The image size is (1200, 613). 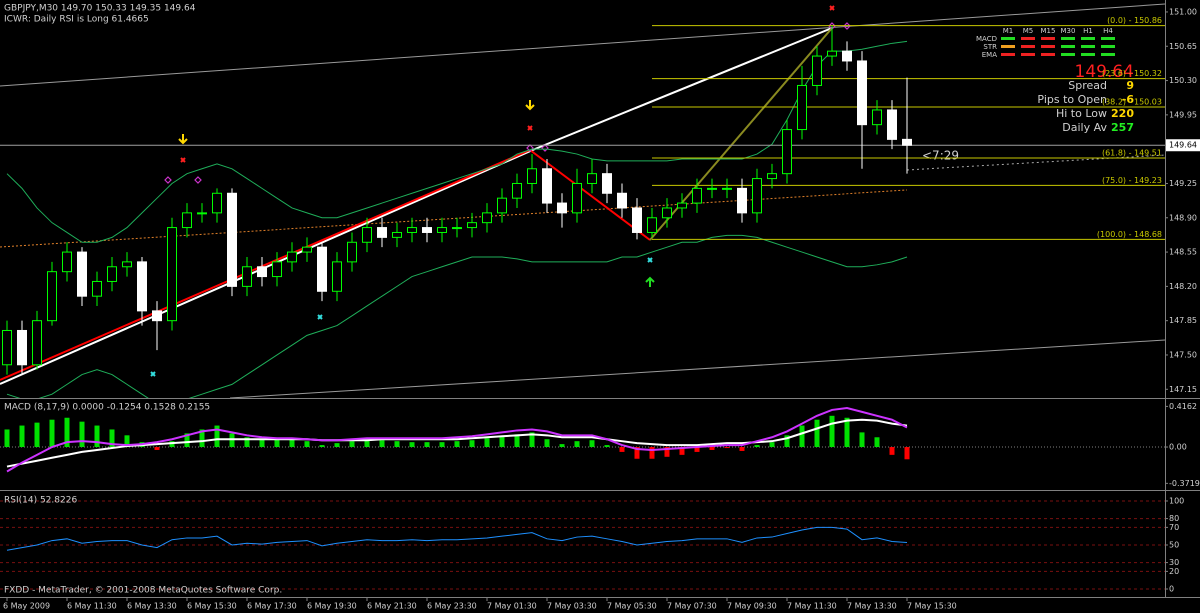 I want to click on y-tick-label: 150.65, so click(x=1183, y=46).